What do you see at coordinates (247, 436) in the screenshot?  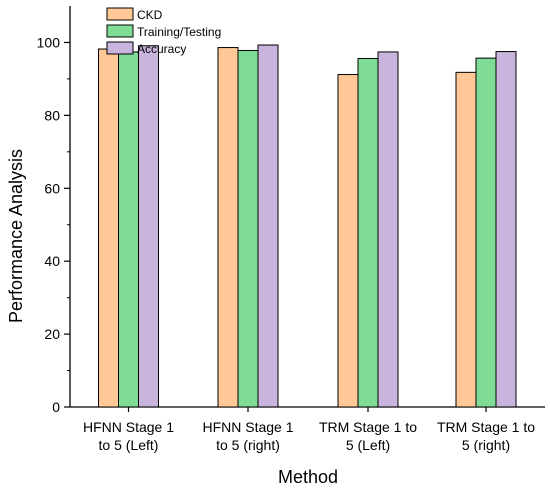 I see `x-tick-label: HFNN Stage 1 to 5 (right)` at bounding box center [247, 436].